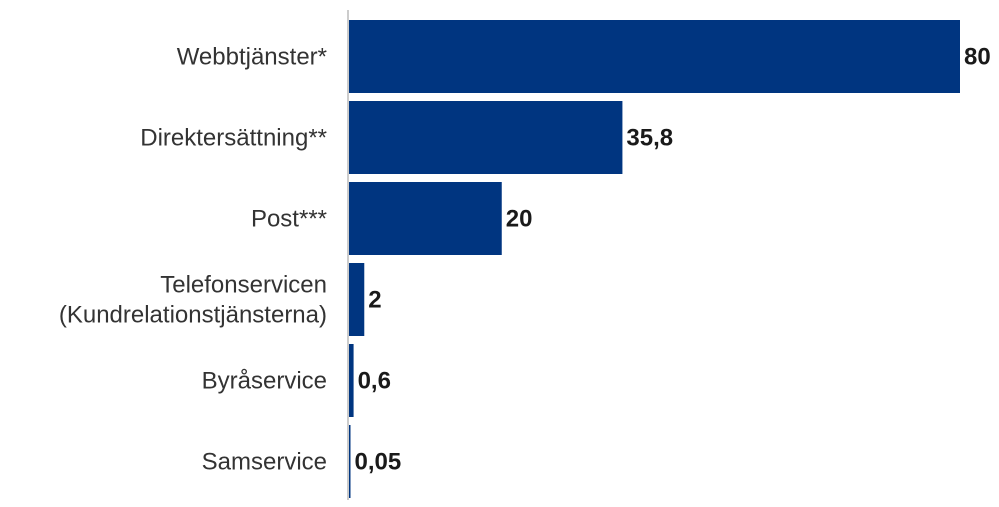 The image size is (999, 507). I want to click on category-label-3-line-0: Telefonservicen, so click(243, 285).